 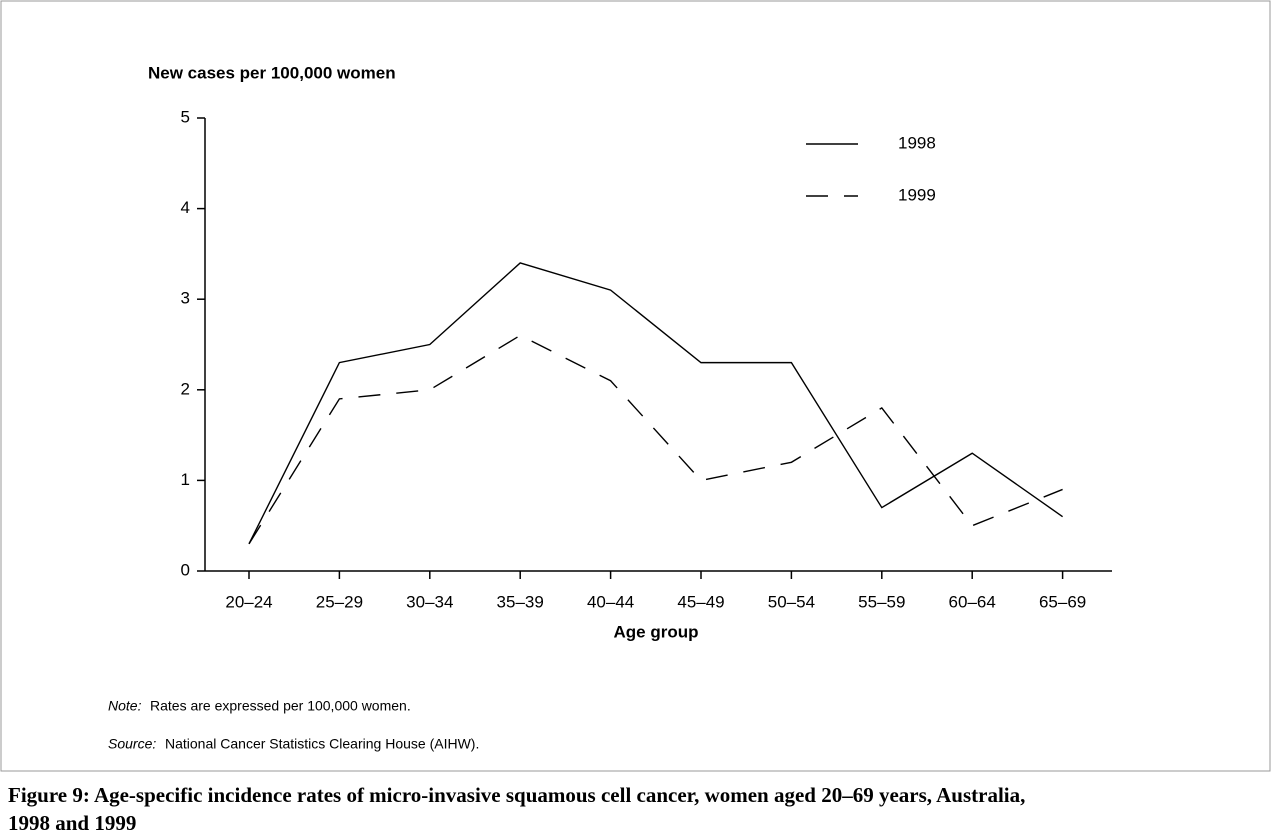 What do you see at coordinates (429, 601) in the screenshot?
I see `x-tick-label: 30–34` at bounding box center [429, 601].